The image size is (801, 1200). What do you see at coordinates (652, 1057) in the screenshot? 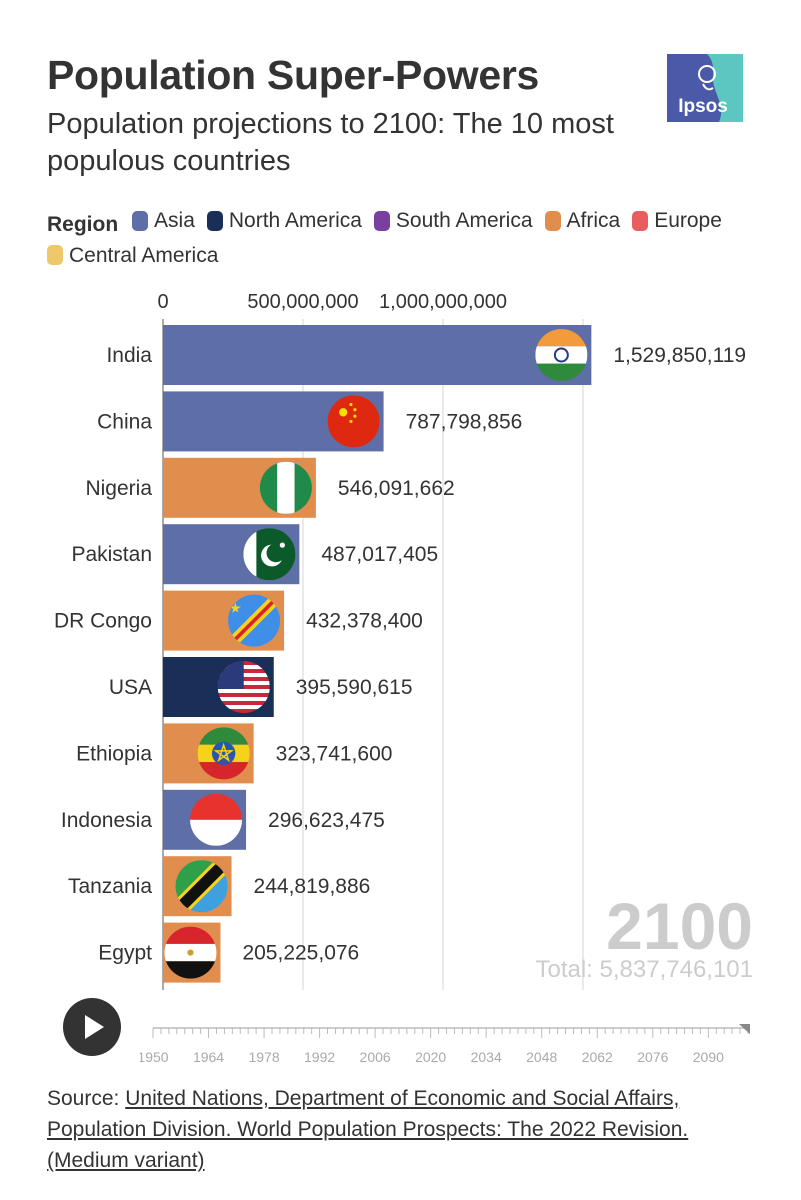
I see `timeline-label: 2076` at bounding box center [652, 1057].